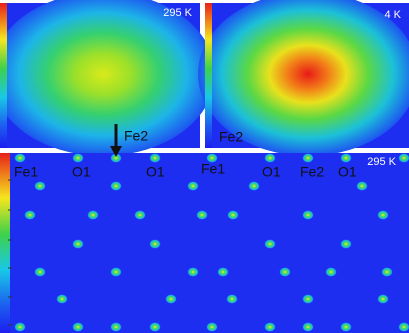  What do you see at coordinates (392, 15) in the screenshot?
I see `temperature-label: 4 K` at bounding box center [392, 15].